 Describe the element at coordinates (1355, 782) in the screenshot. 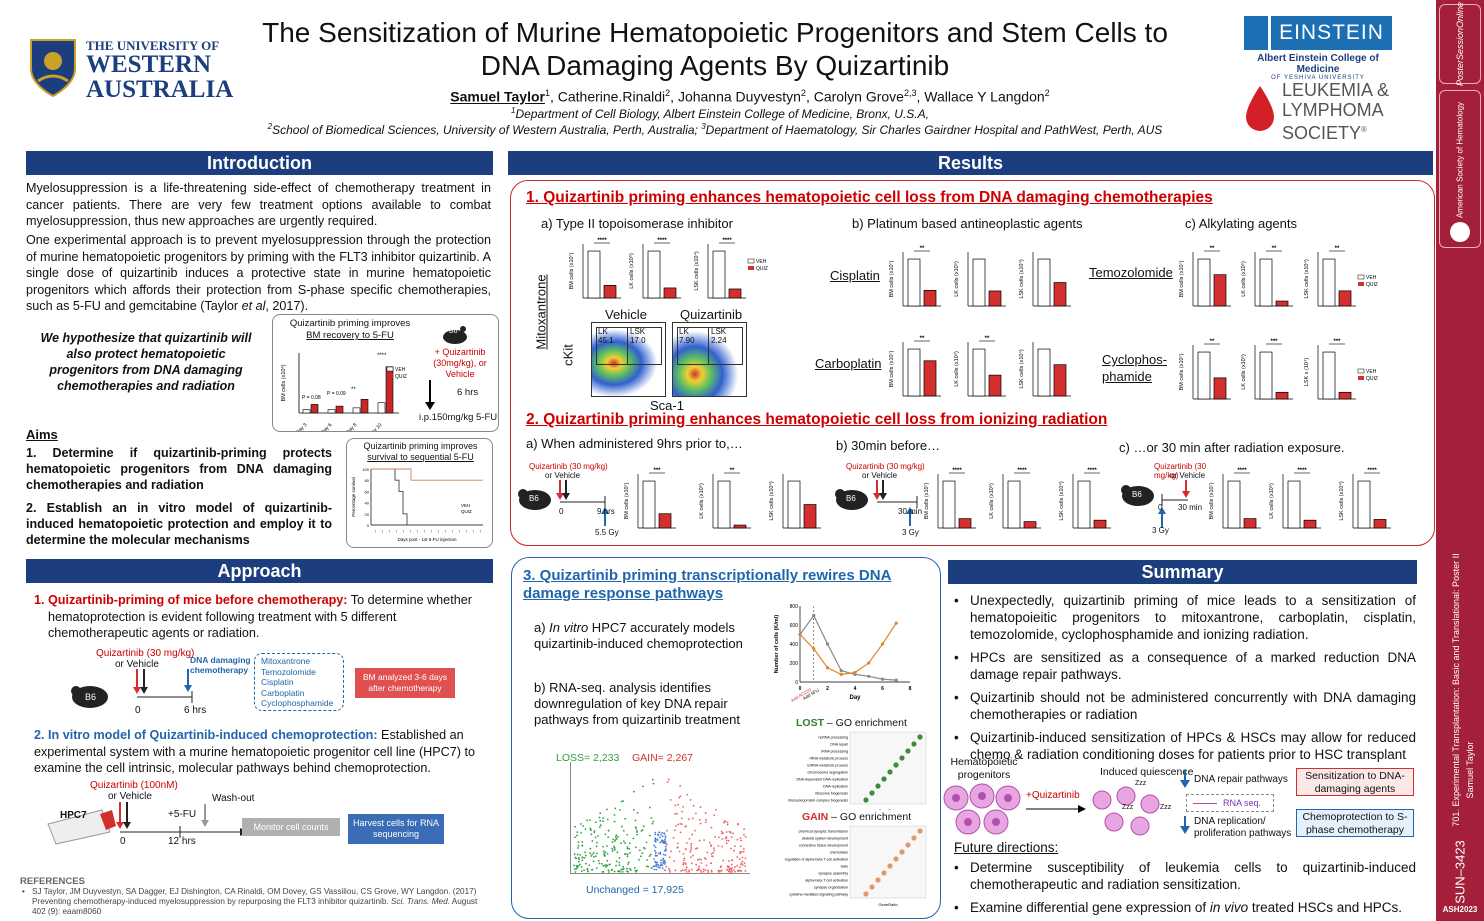

I see `sum-sens-box: Sensitization to DNA-damaging agents` at that location.